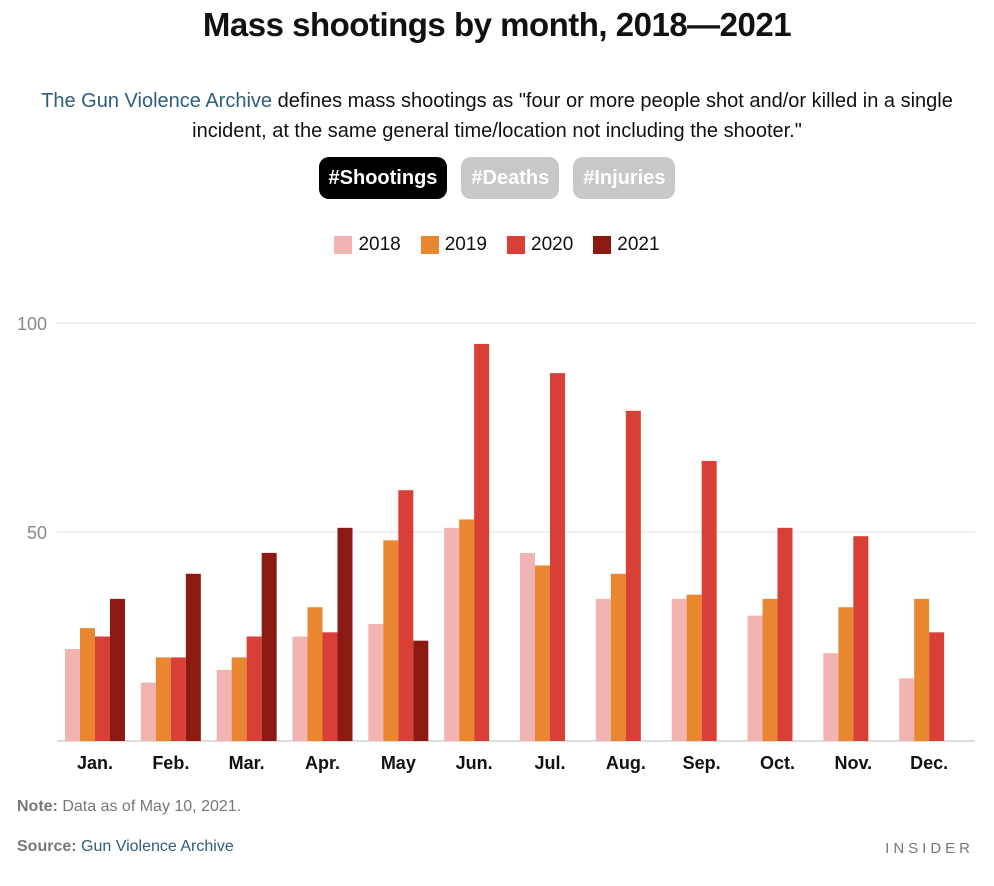 The image size is (994, 886). Describe the element at coordinates (549, 763) in the screenshot. I see `x-tick-label-6: Jul.` at that location.